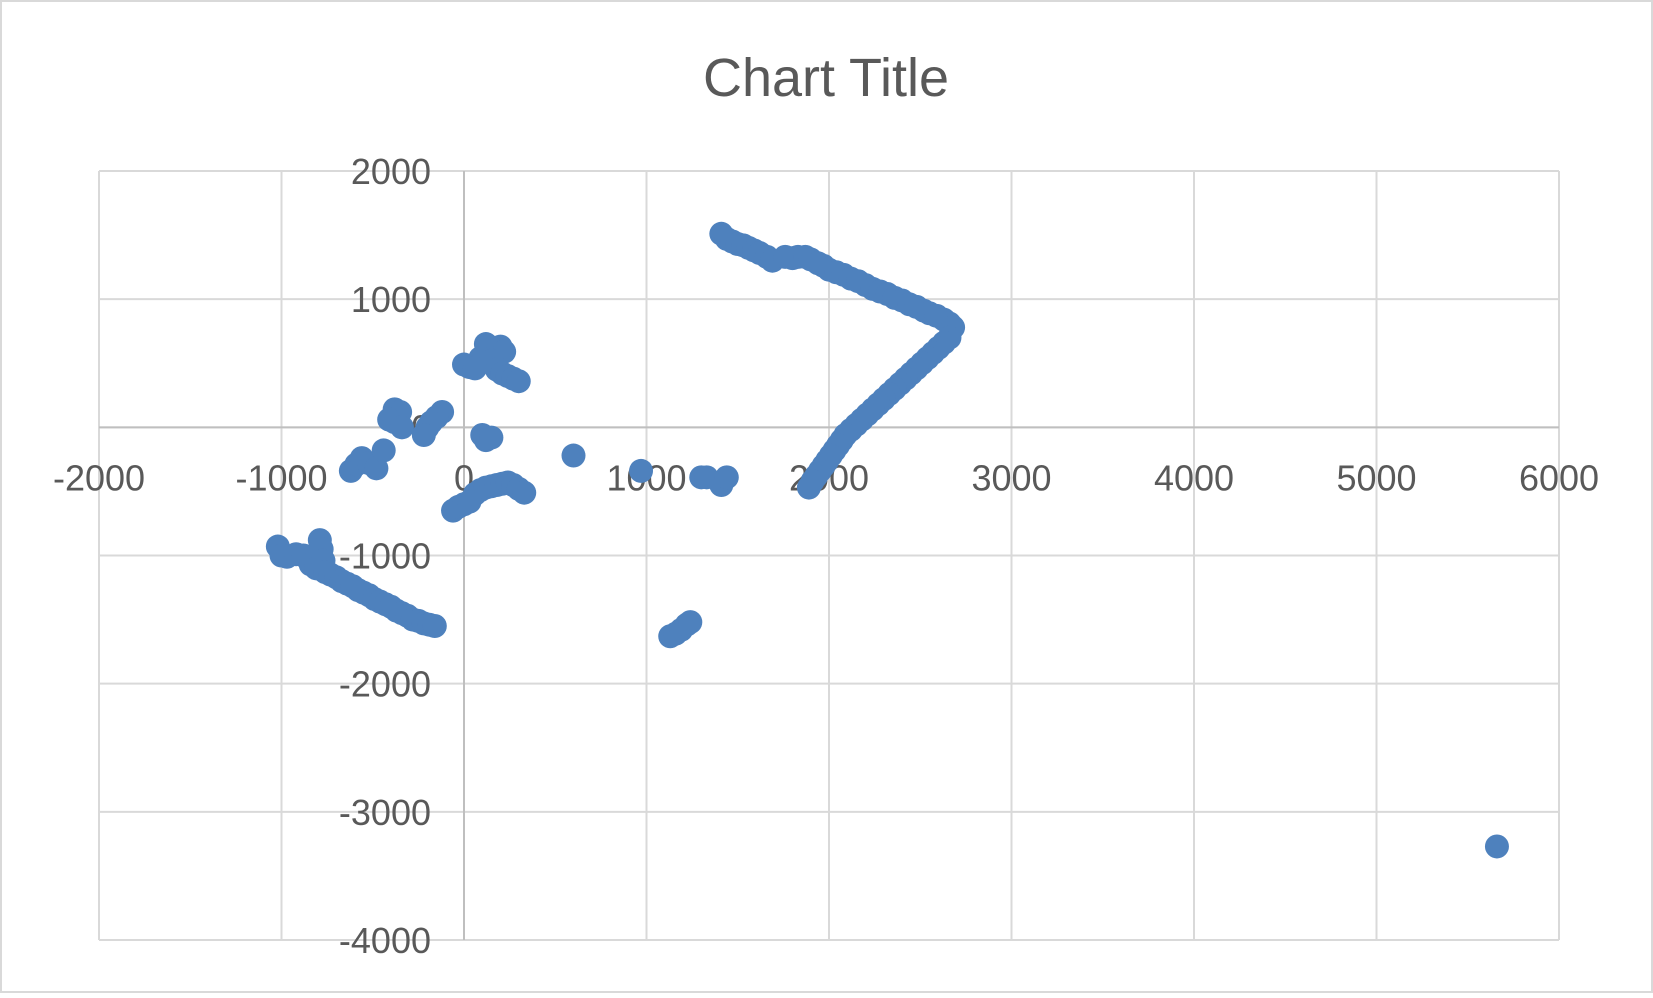 Image resolution: width=1653 pixels, height=998 pixels. What do you see at coordinates (385, 812) in the screenshot?
I see `y-tick-label: -3000` at bounding box center [385, 812].